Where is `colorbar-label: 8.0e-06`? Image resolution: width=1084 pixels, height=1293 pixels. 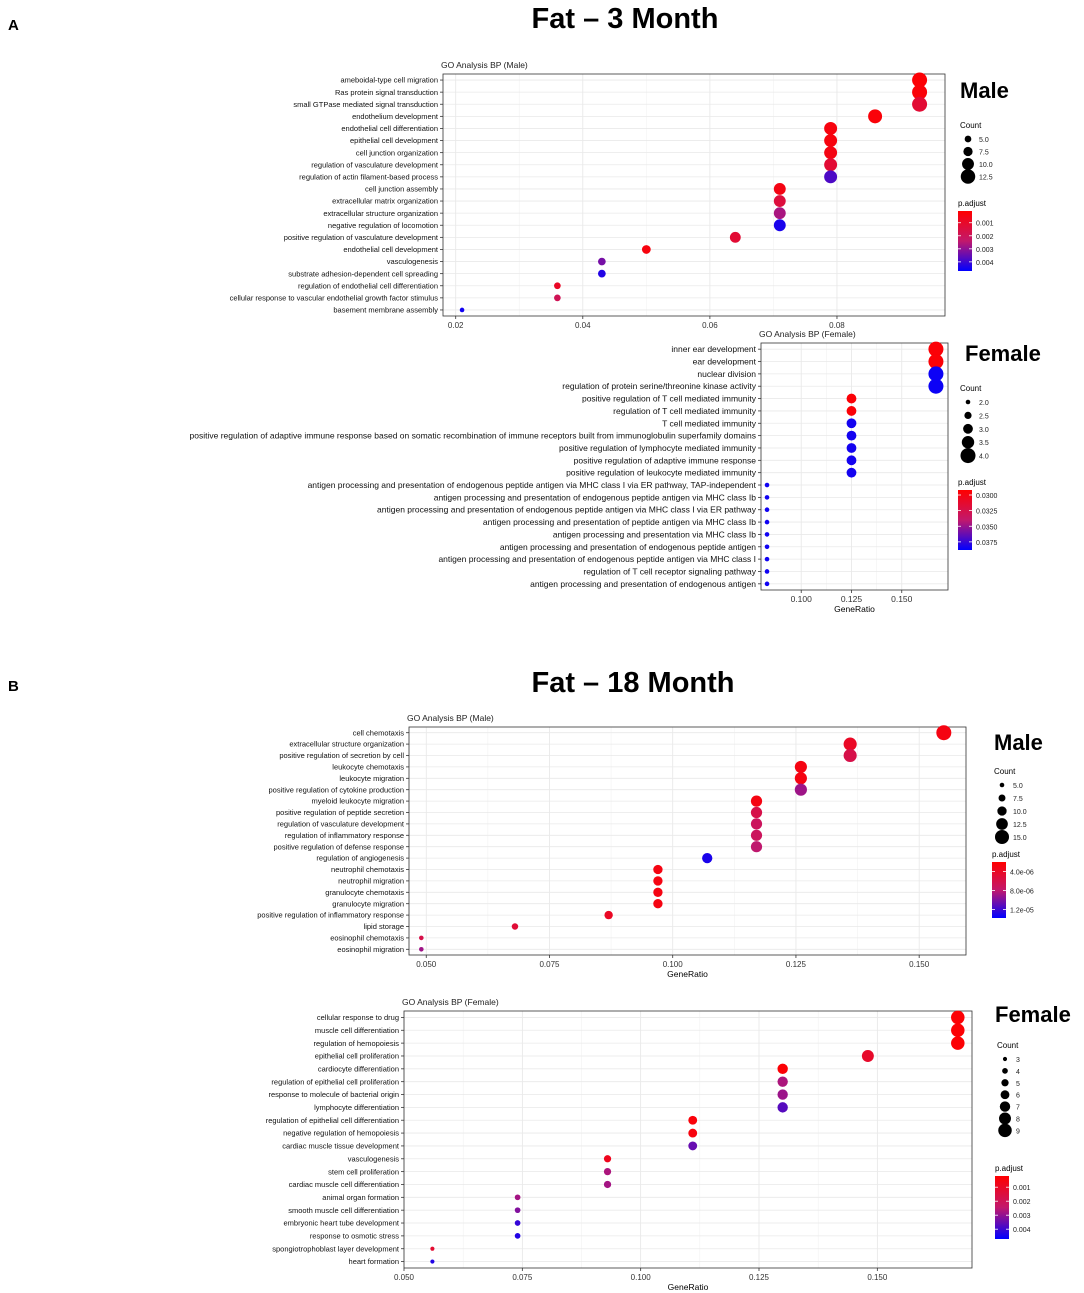 colorbar-label: 8.0e-06 is located at coordinates (1022, 891).